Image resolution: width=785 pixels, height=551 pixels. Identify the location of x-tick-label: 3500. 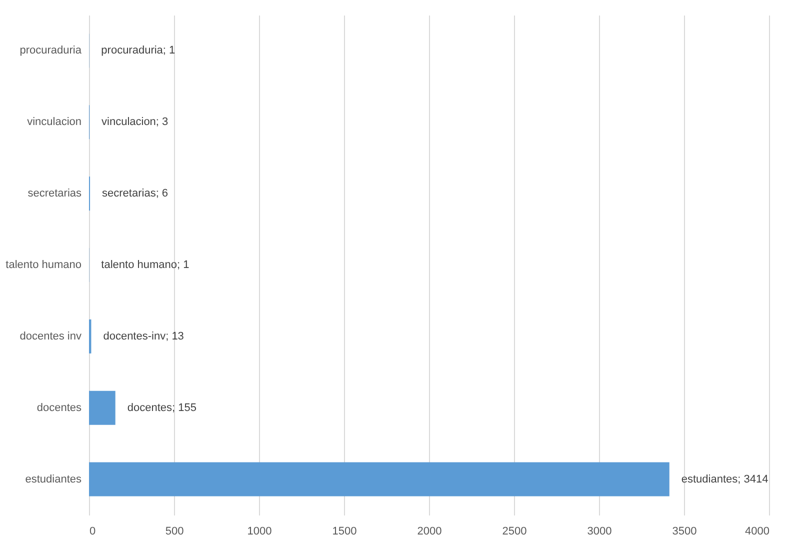
(684, 532).